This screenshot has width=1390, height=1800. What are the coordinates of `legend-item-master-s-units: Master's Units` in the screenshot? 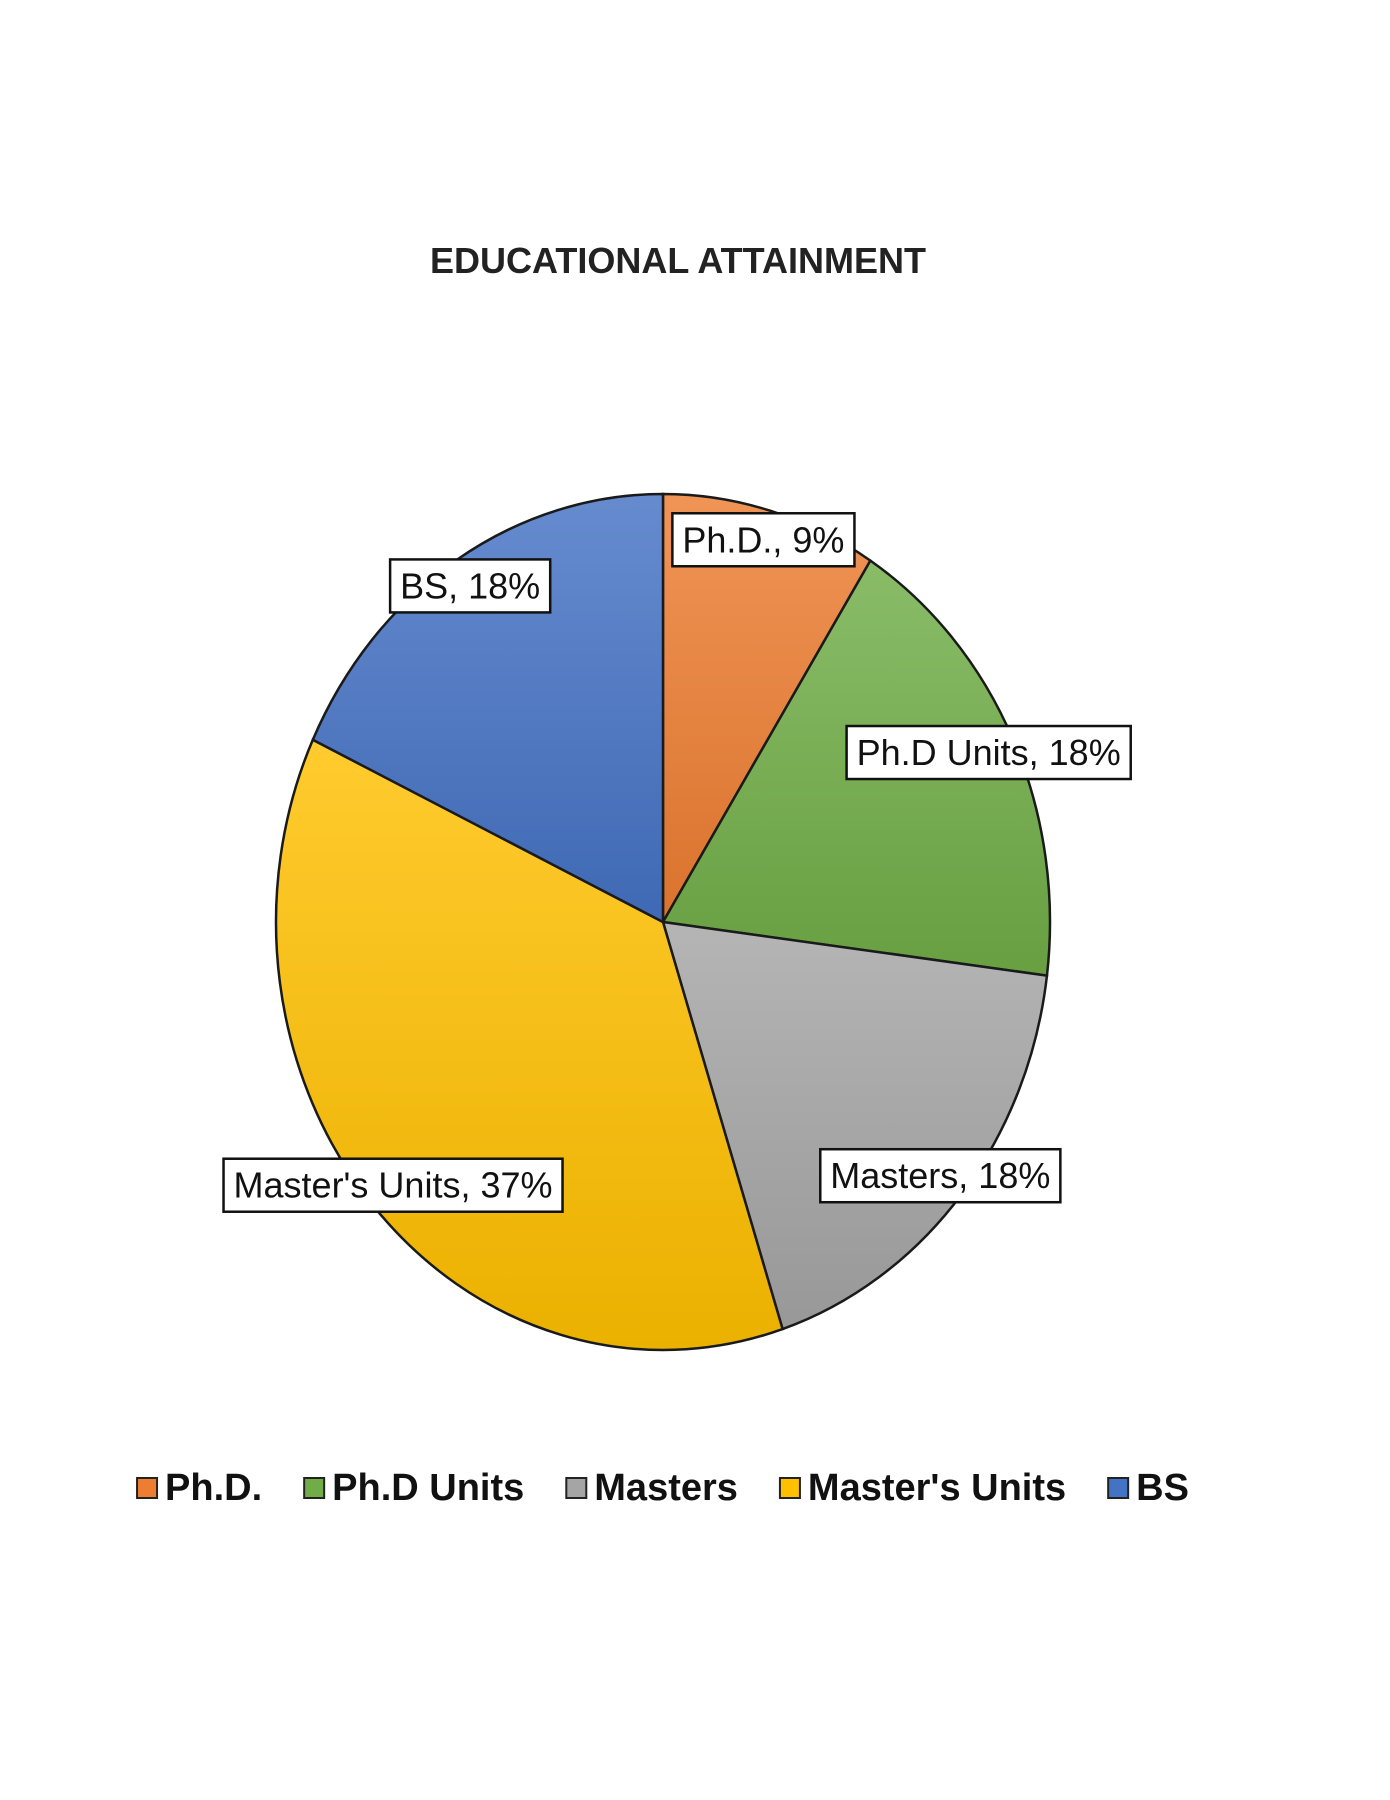 It's located at (922, 1488).